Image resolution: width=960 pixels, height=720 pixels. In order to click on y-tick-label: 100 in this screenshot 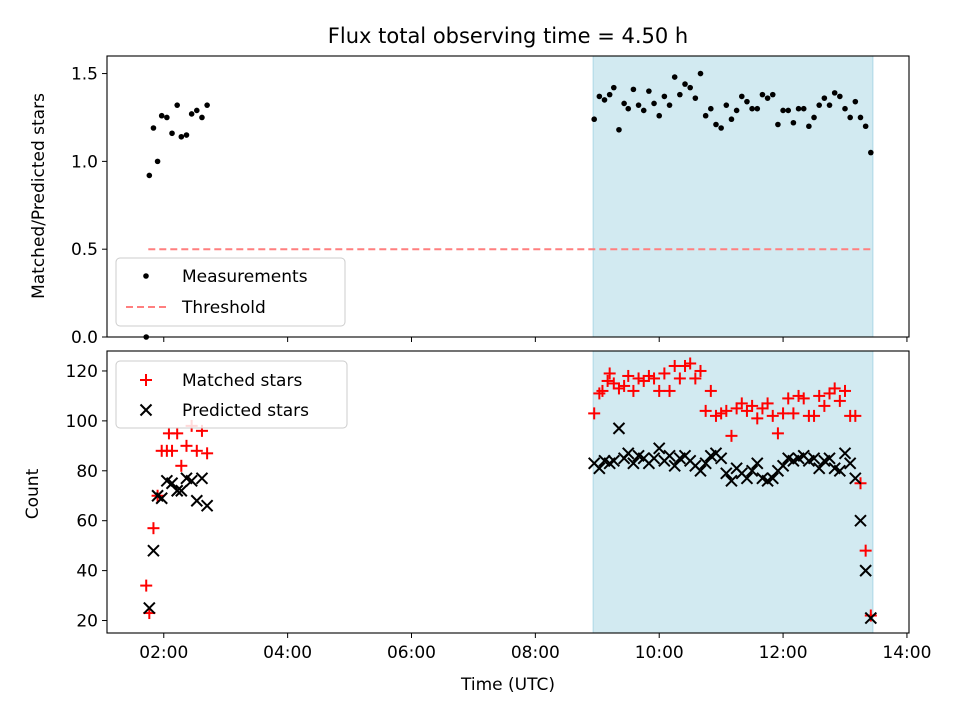, I will do `click(82, 422)`.